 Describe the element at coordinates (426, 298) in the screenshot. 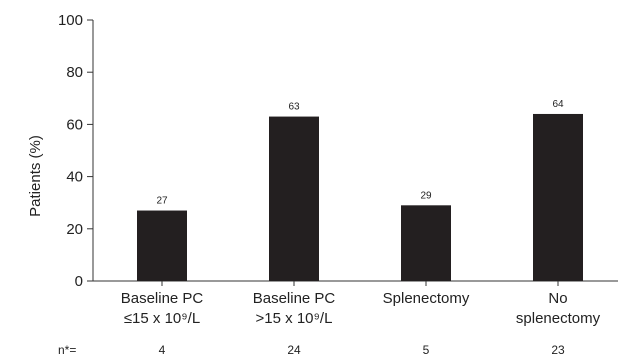

I see `x-category-label: Splenectomy` at that location.